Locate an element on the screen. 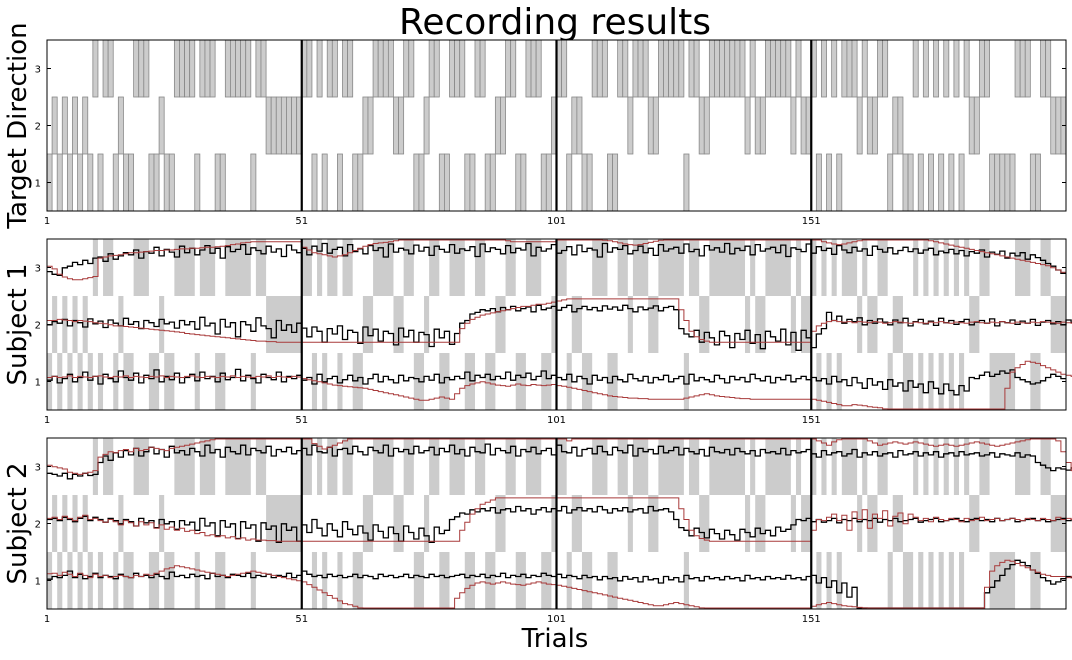 The height and width of the screenshot is (660, 1072). y-axis-label: Subject 2 is located at coordinates (18, 523).